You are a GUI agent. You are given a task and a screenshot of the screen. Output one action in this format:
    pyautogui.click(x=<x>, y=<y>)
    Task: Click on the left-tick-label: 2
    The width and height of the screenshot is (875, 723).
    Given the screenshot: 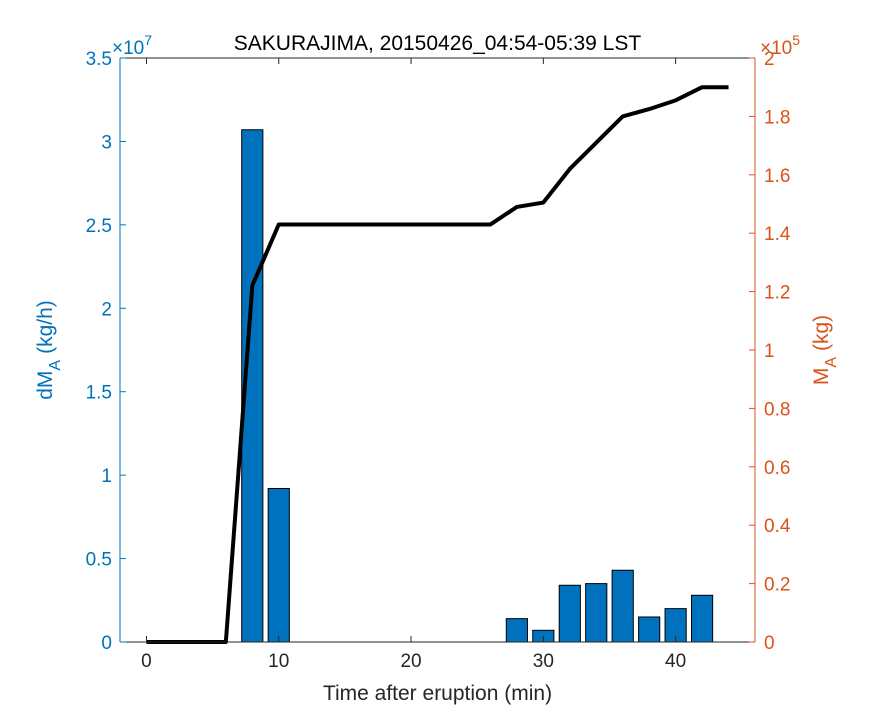 What is the action you would take?
    pyautogui.click(x=106, y=309)
    